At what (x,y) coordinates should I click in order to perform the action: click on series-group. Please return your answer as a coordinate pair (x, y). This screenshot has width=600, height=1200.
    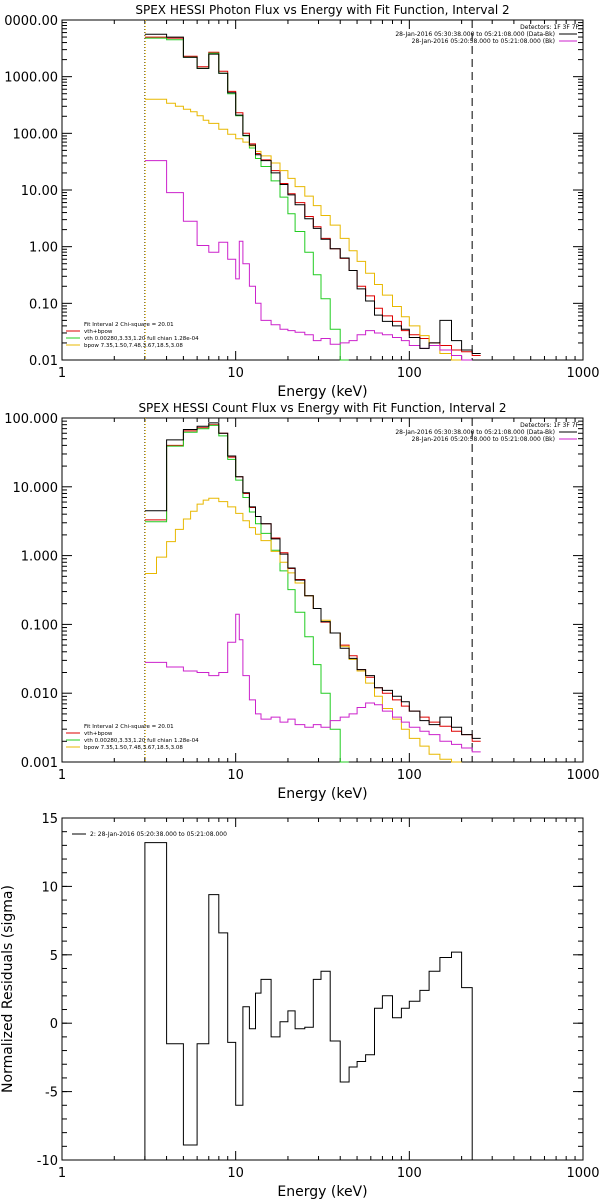
    Looking at the image, I should click on (308, 1001).